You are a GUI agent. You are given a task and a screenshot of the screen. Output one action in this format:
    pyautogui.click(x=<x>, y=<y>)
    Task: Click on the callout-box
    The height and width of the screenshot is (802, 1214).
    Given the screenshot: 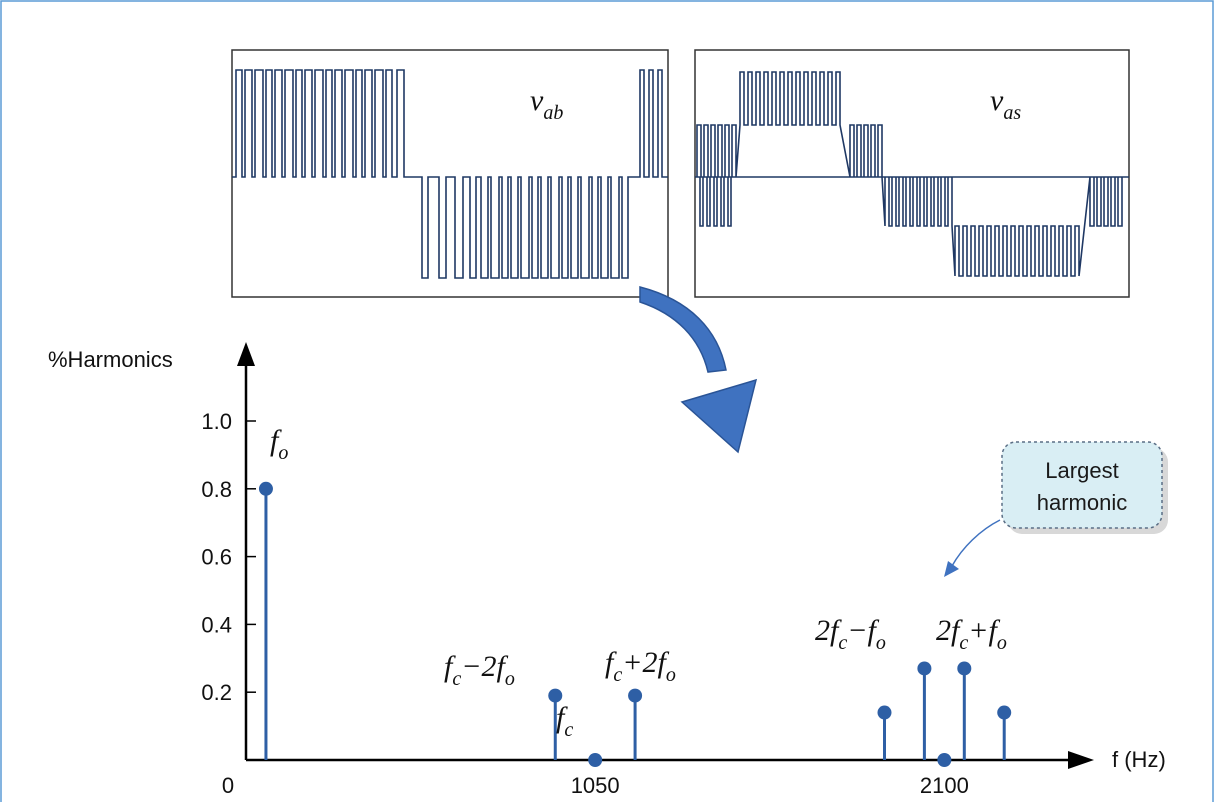 What is the action you would take?
    pyautogui.click(x=1082, y=485)
    